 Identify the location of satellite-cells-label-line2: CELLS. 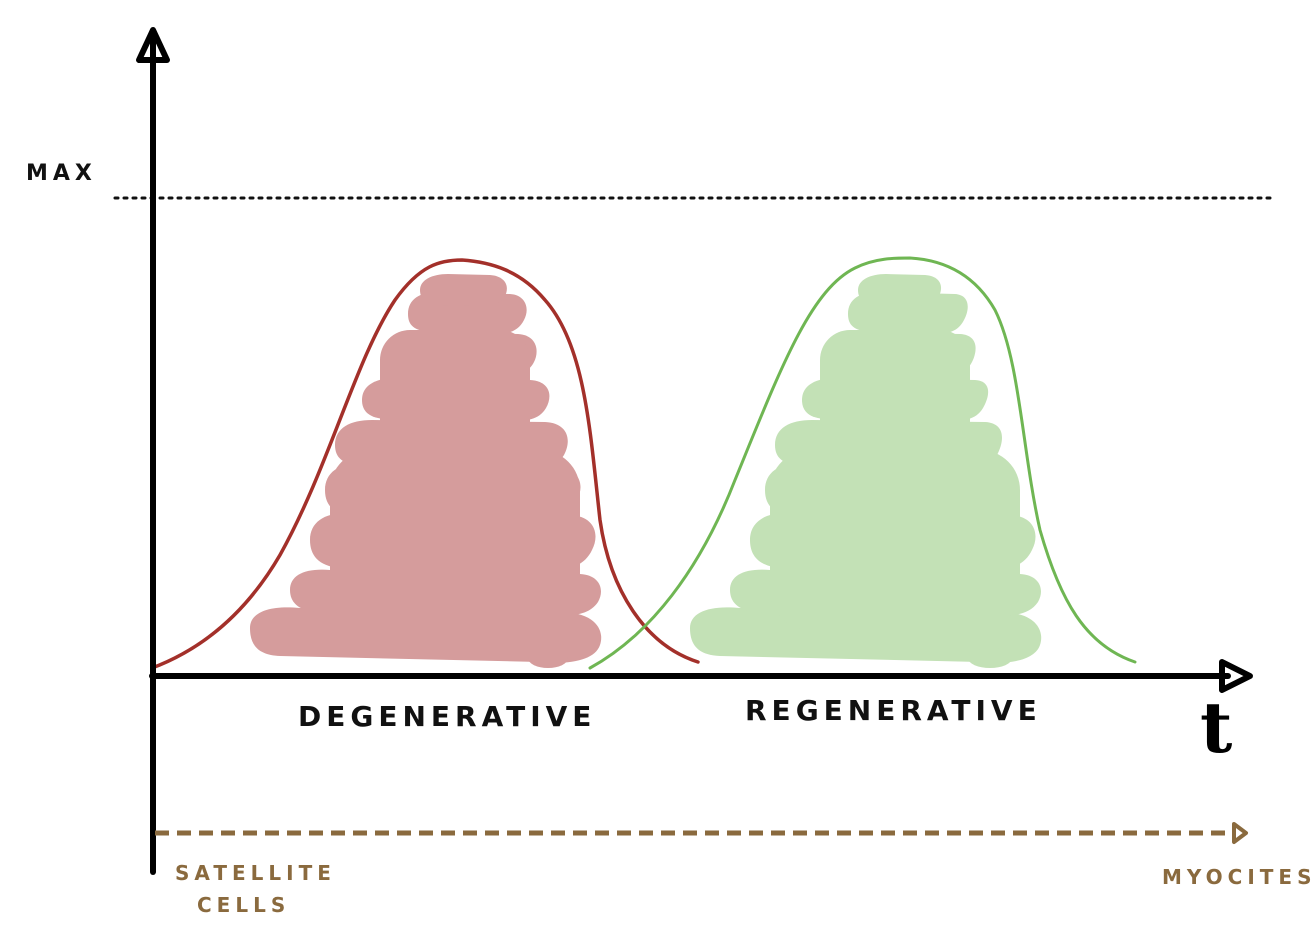
(243, 905).